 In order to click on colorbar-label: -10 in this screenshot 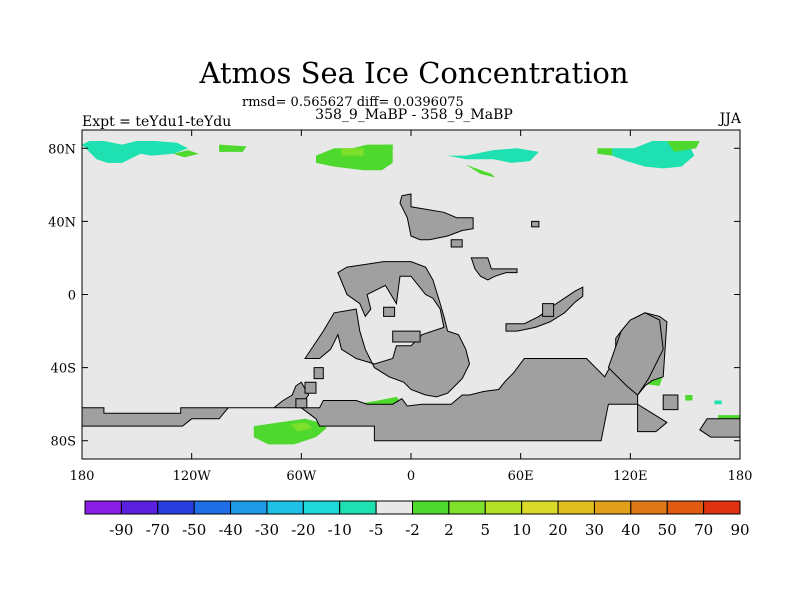, I will do `click(340, 530)`.